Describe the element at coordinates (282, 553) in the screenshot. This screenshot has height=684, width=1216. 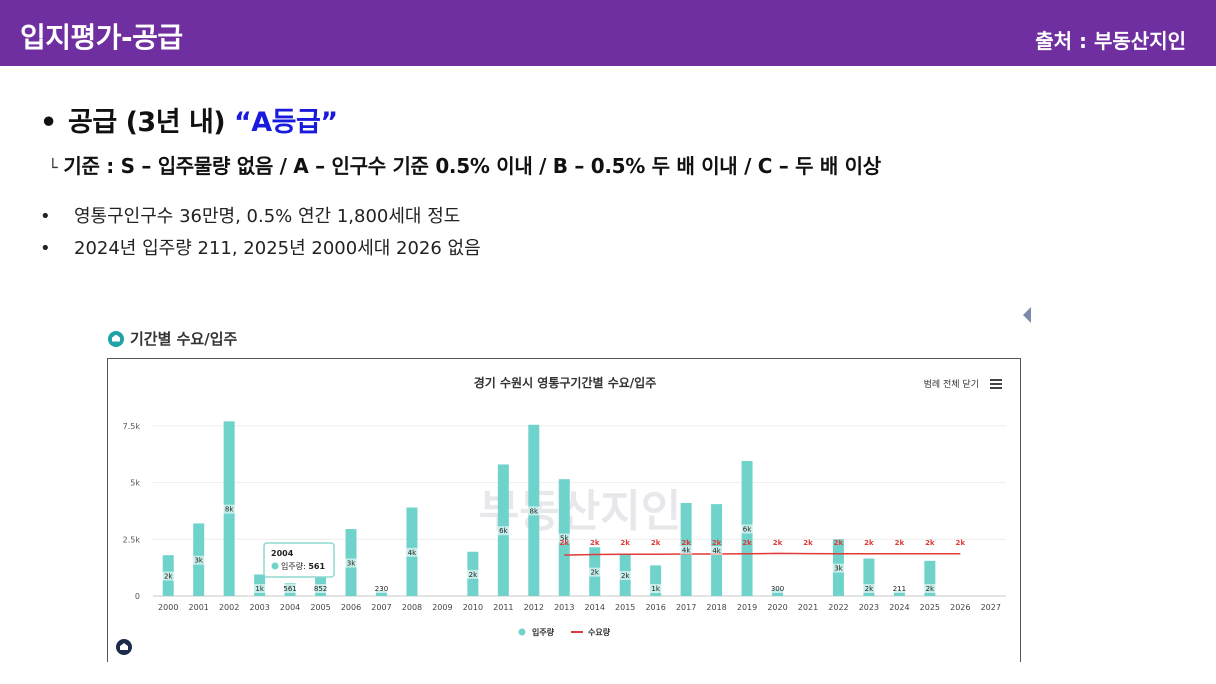
I see `tooltip-year: 2004` at that location.